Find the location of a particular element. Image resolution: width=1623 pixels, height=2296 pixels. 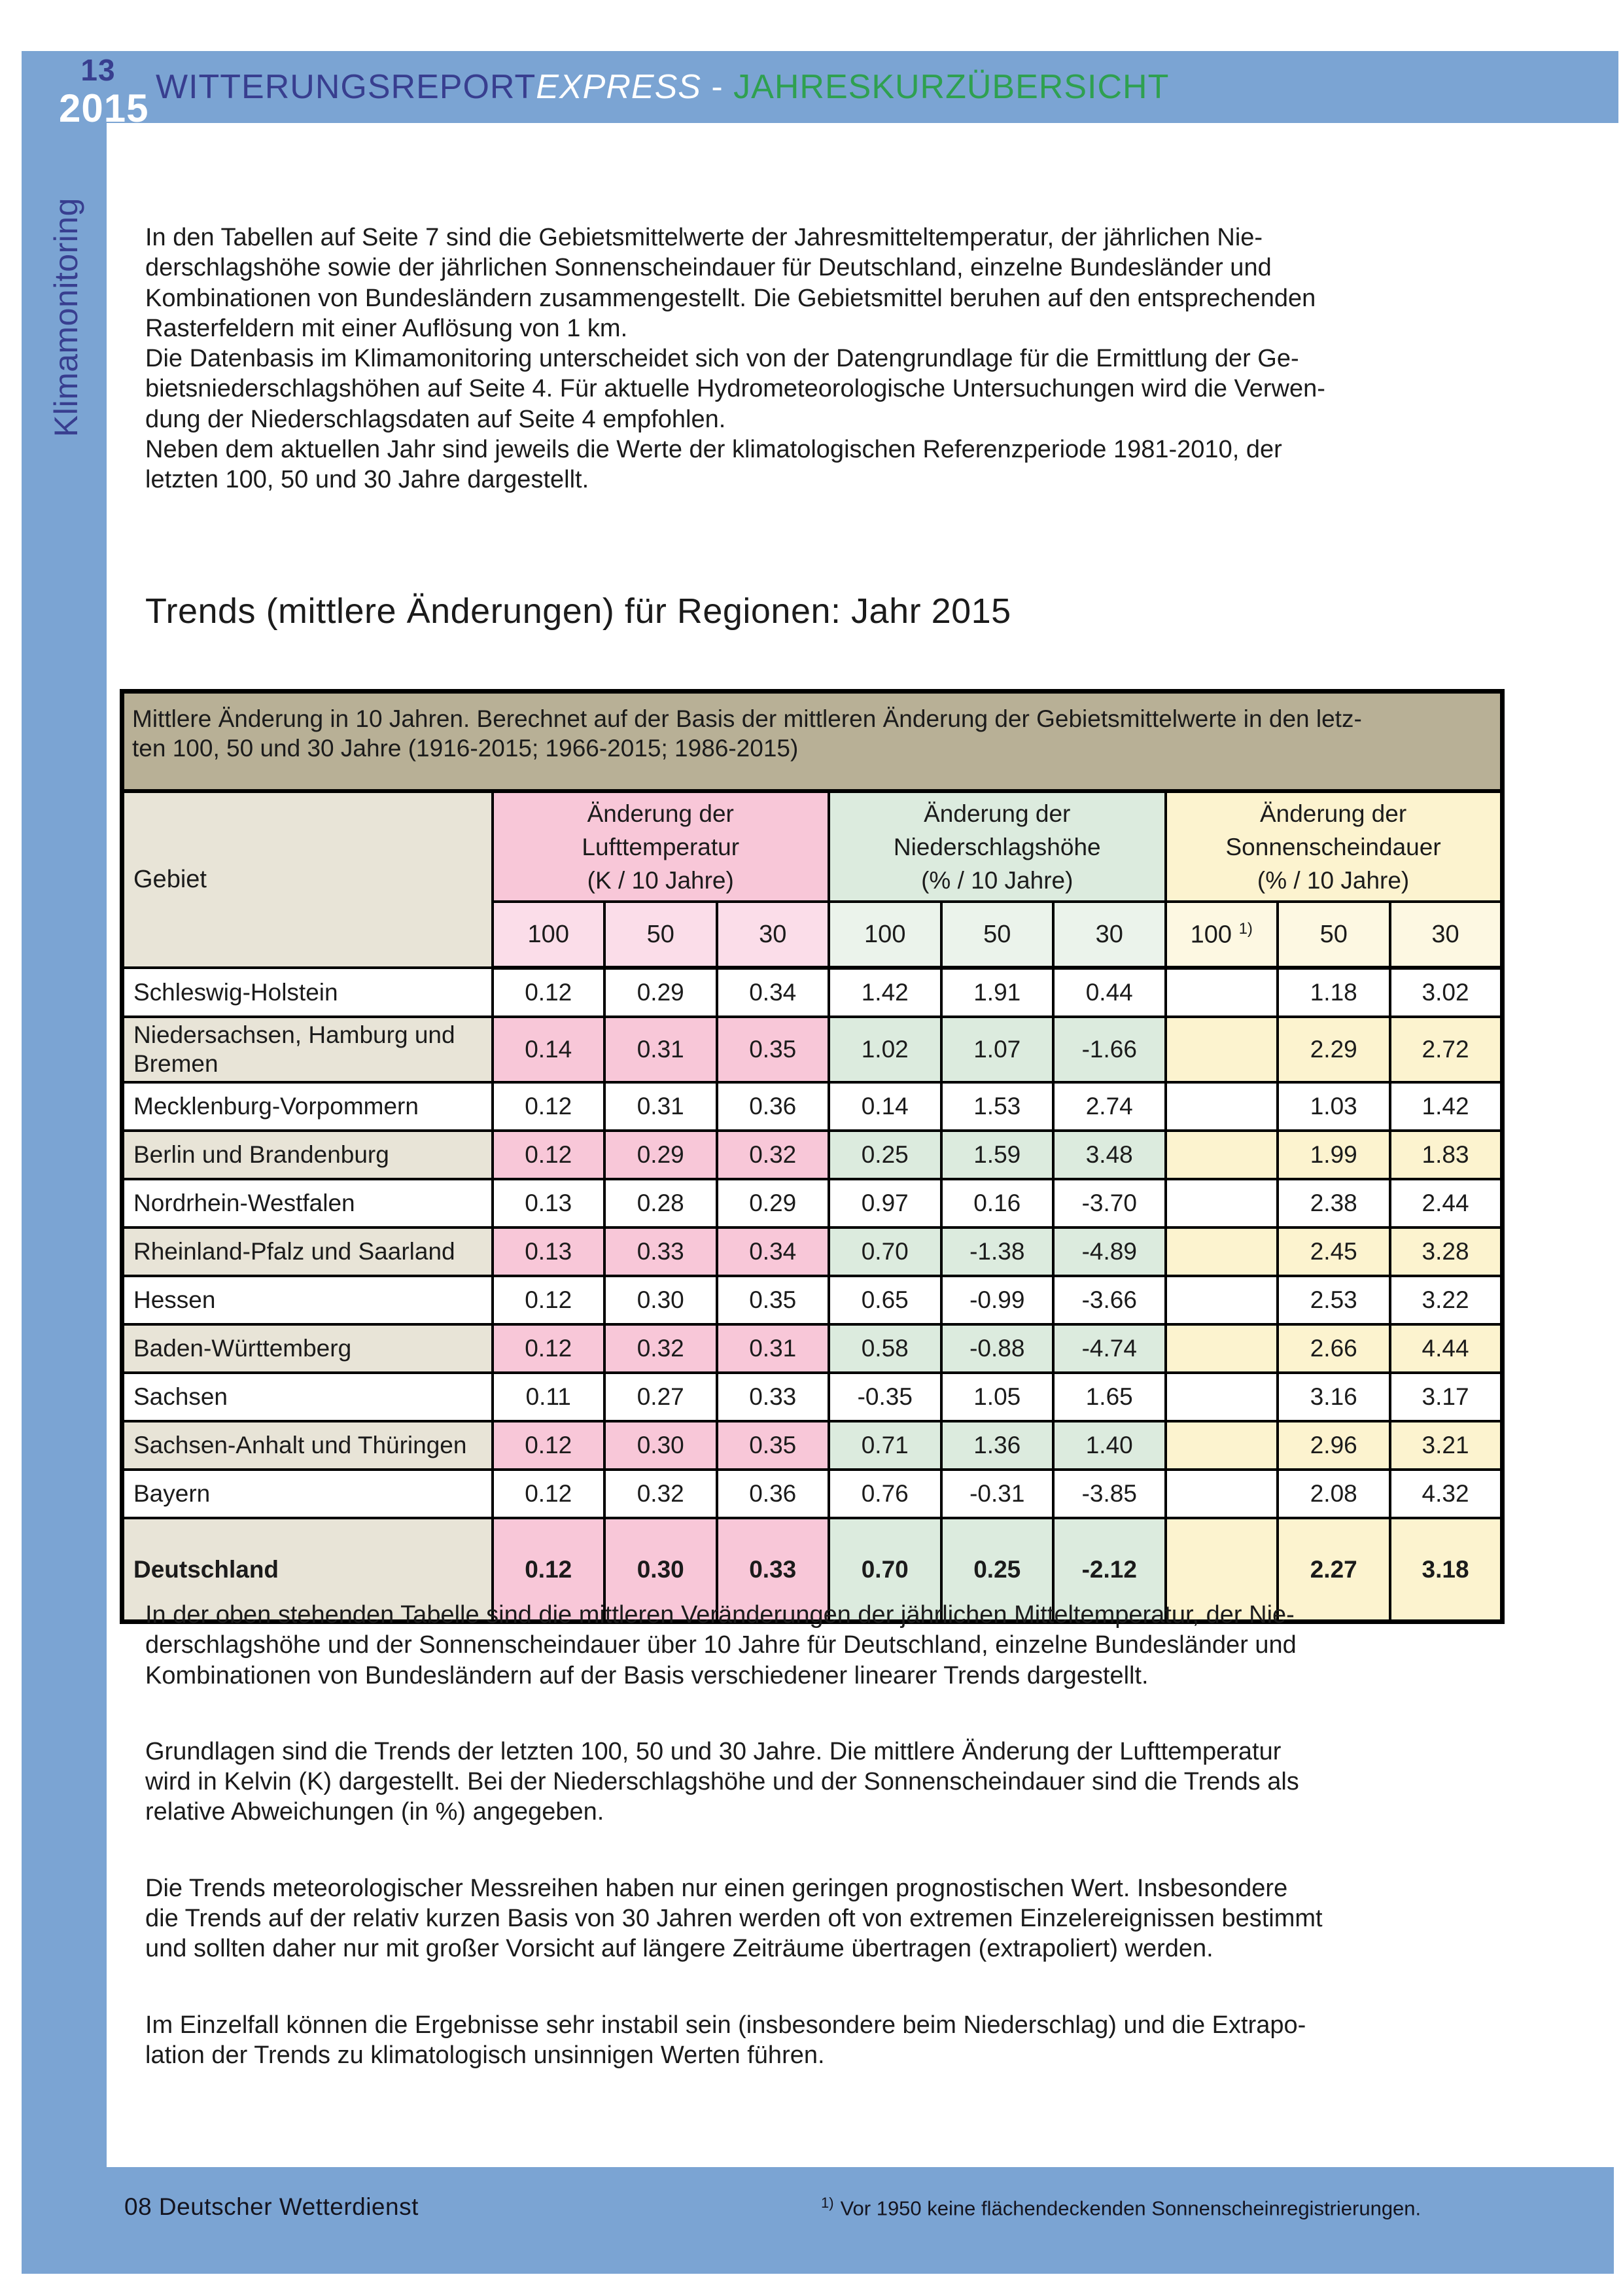

gebiet-name: Mecklenburg-Vorpommern is located at coordinates (307, 1106).